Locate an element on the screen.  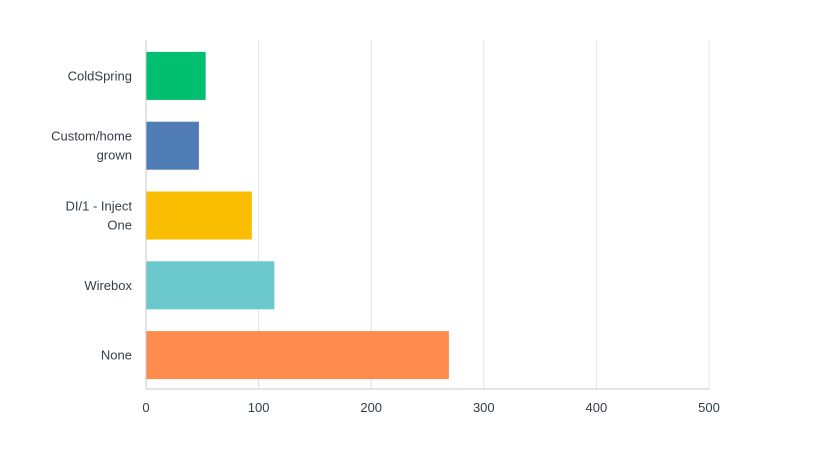
x-tick-label-500: 500 is located at coordinates (709, 407).